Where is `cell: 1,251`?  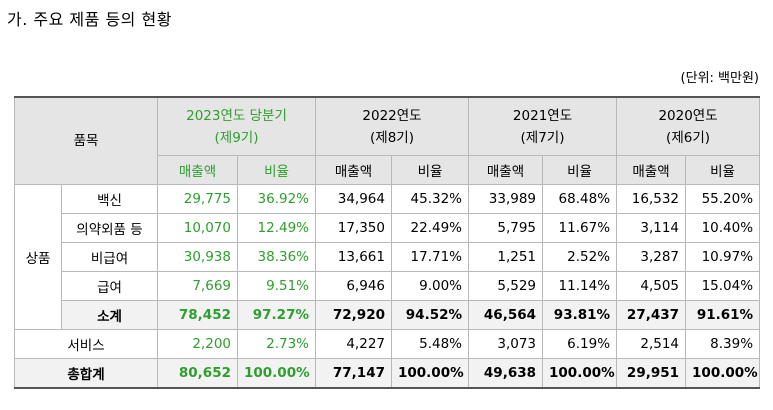 cell: 1,251 is located at coordinates (506, 257).